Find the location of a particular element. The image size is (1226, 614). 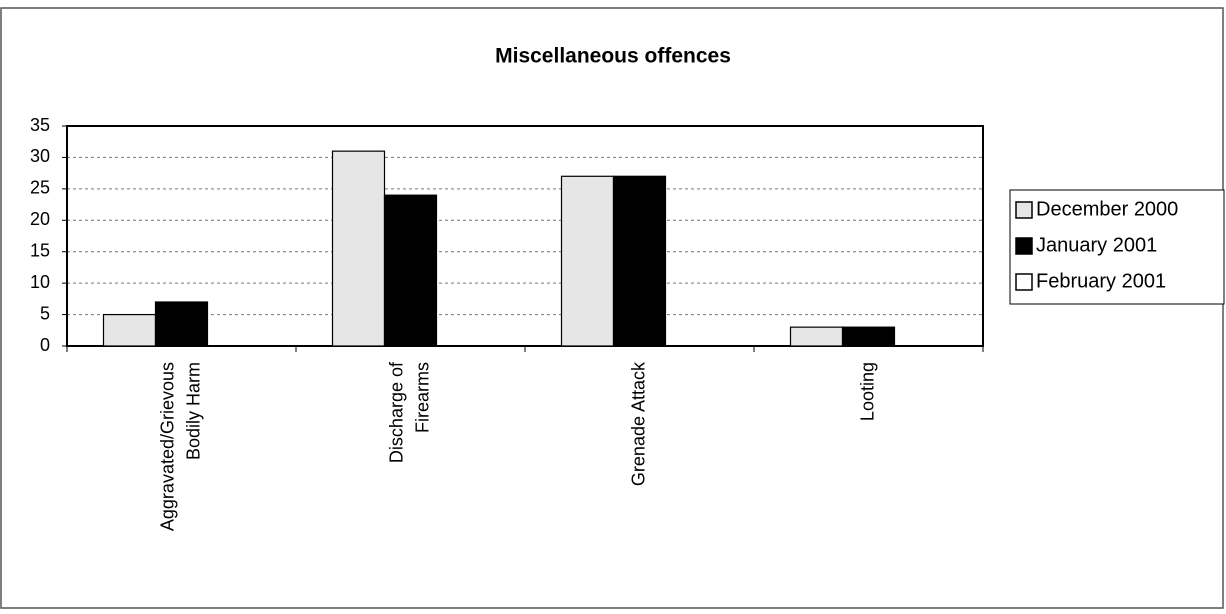

legend-box is located at coordinates (1117, 247).